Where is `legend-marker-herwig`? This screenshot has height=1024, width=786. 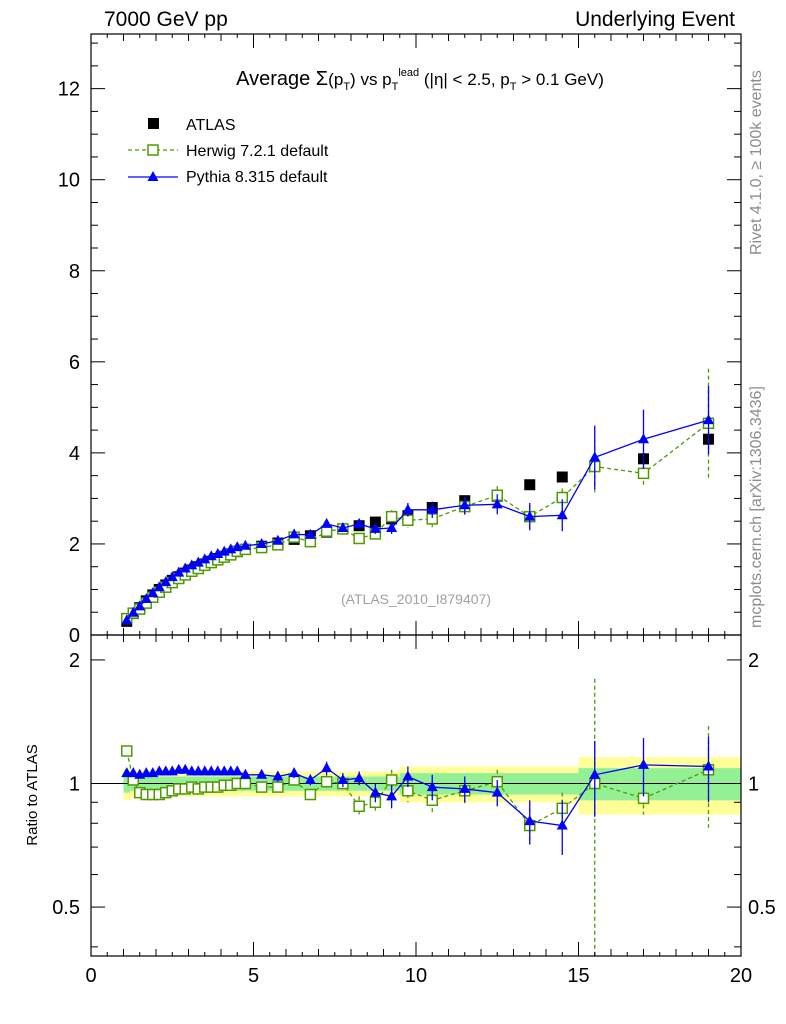
legend-marker-herwig is located at coordinates (153, 150).